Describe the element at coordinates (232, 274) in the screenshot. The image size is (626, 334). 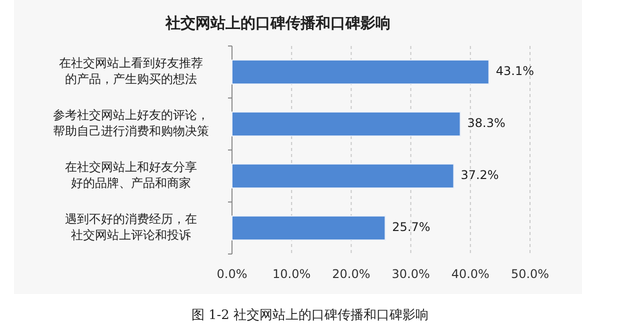
I see `x-tick-label: 0.0%` at that location.